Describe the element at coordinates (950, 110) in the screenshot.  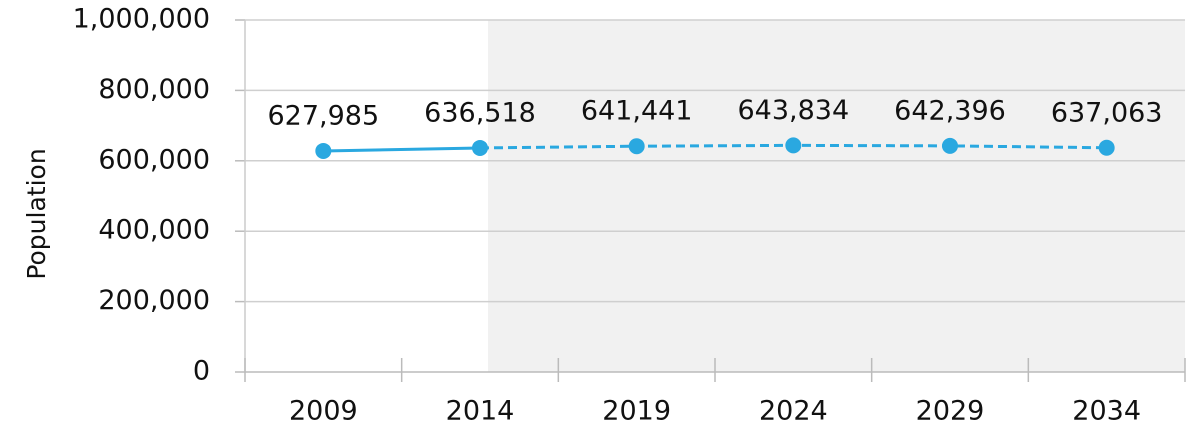
I see `value-label: 642,396` at that location.